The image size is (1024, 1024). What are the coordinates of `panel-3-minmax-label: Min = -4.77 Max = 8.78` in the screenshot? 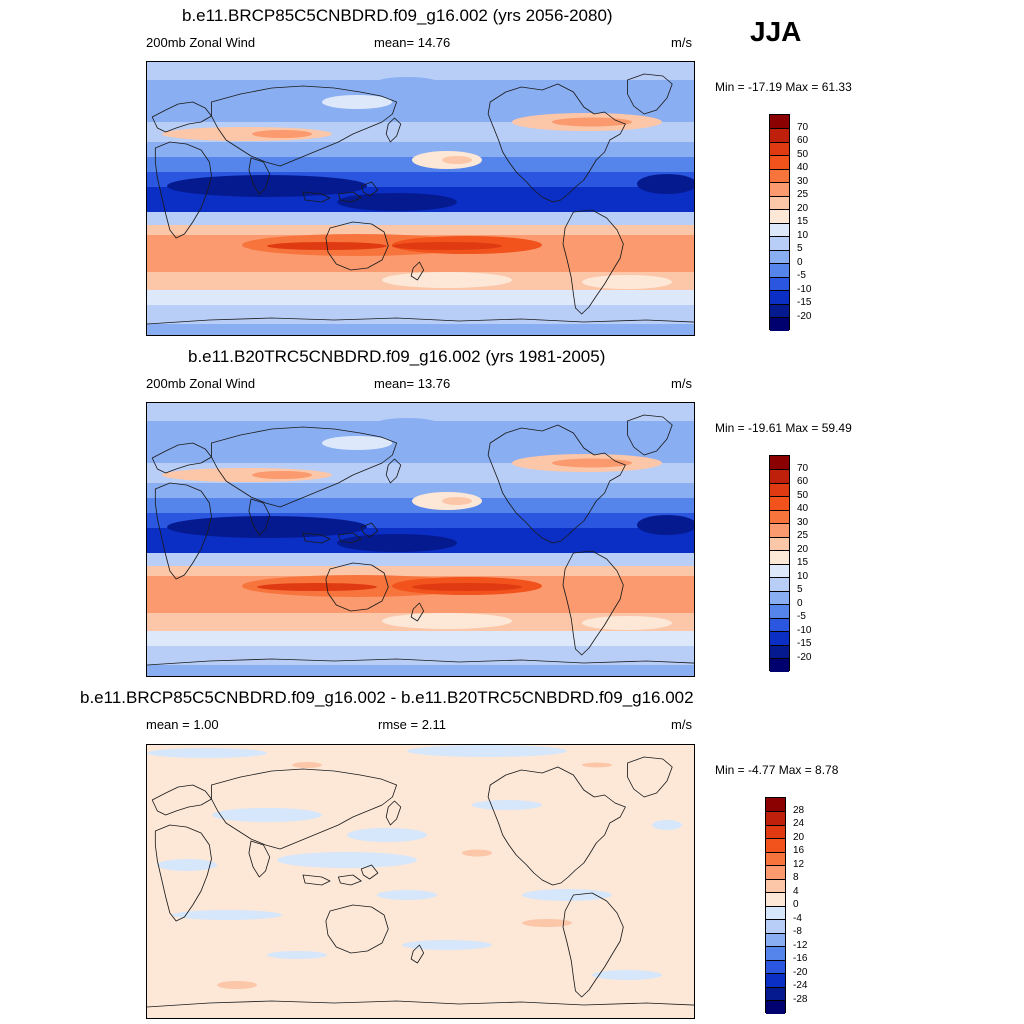 It's located at (777, 770).